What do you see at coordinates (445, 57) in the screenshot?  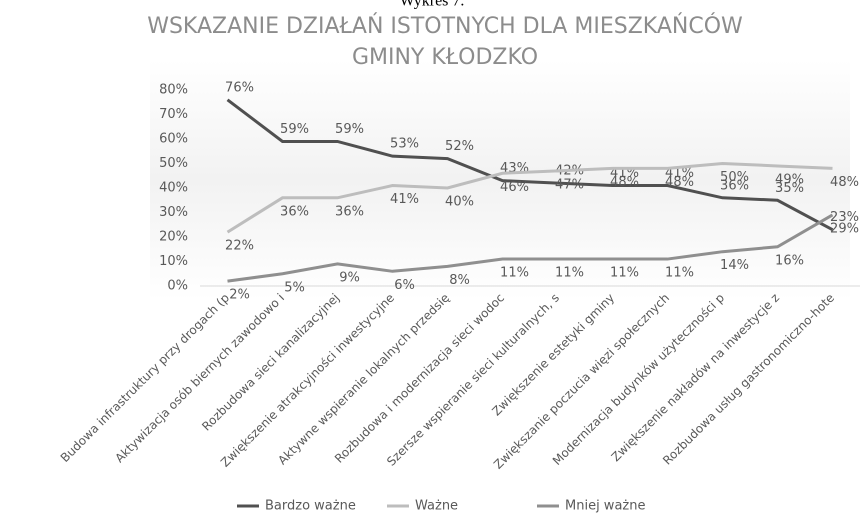 I see `chart-title: GMINY KŁODZKO` at bounding box center [445, 57].